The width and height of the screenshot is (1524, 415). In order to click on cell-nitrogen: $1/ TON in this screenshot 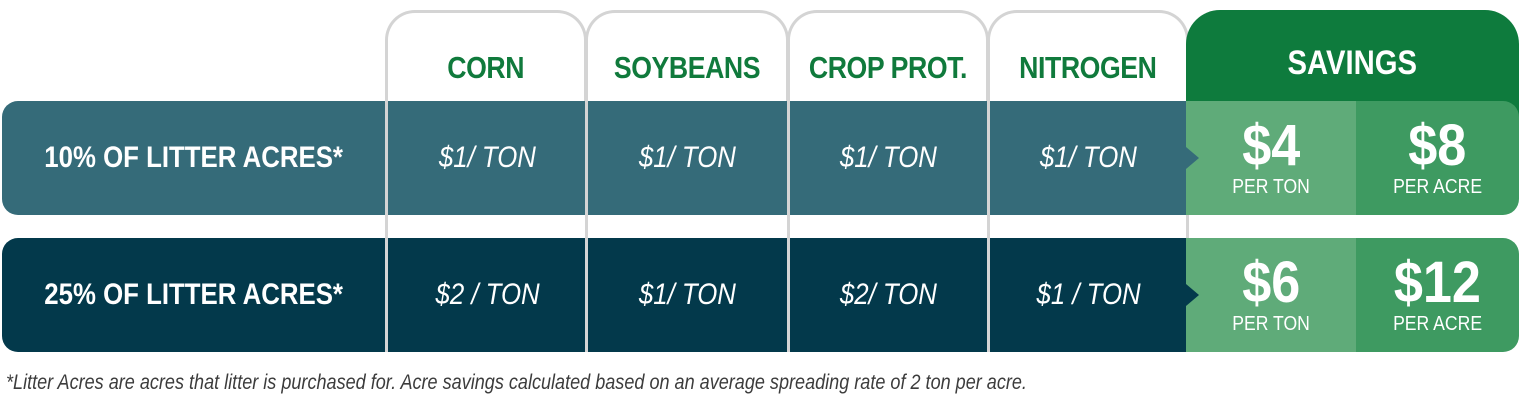, I will do `click(1088, 158)`.